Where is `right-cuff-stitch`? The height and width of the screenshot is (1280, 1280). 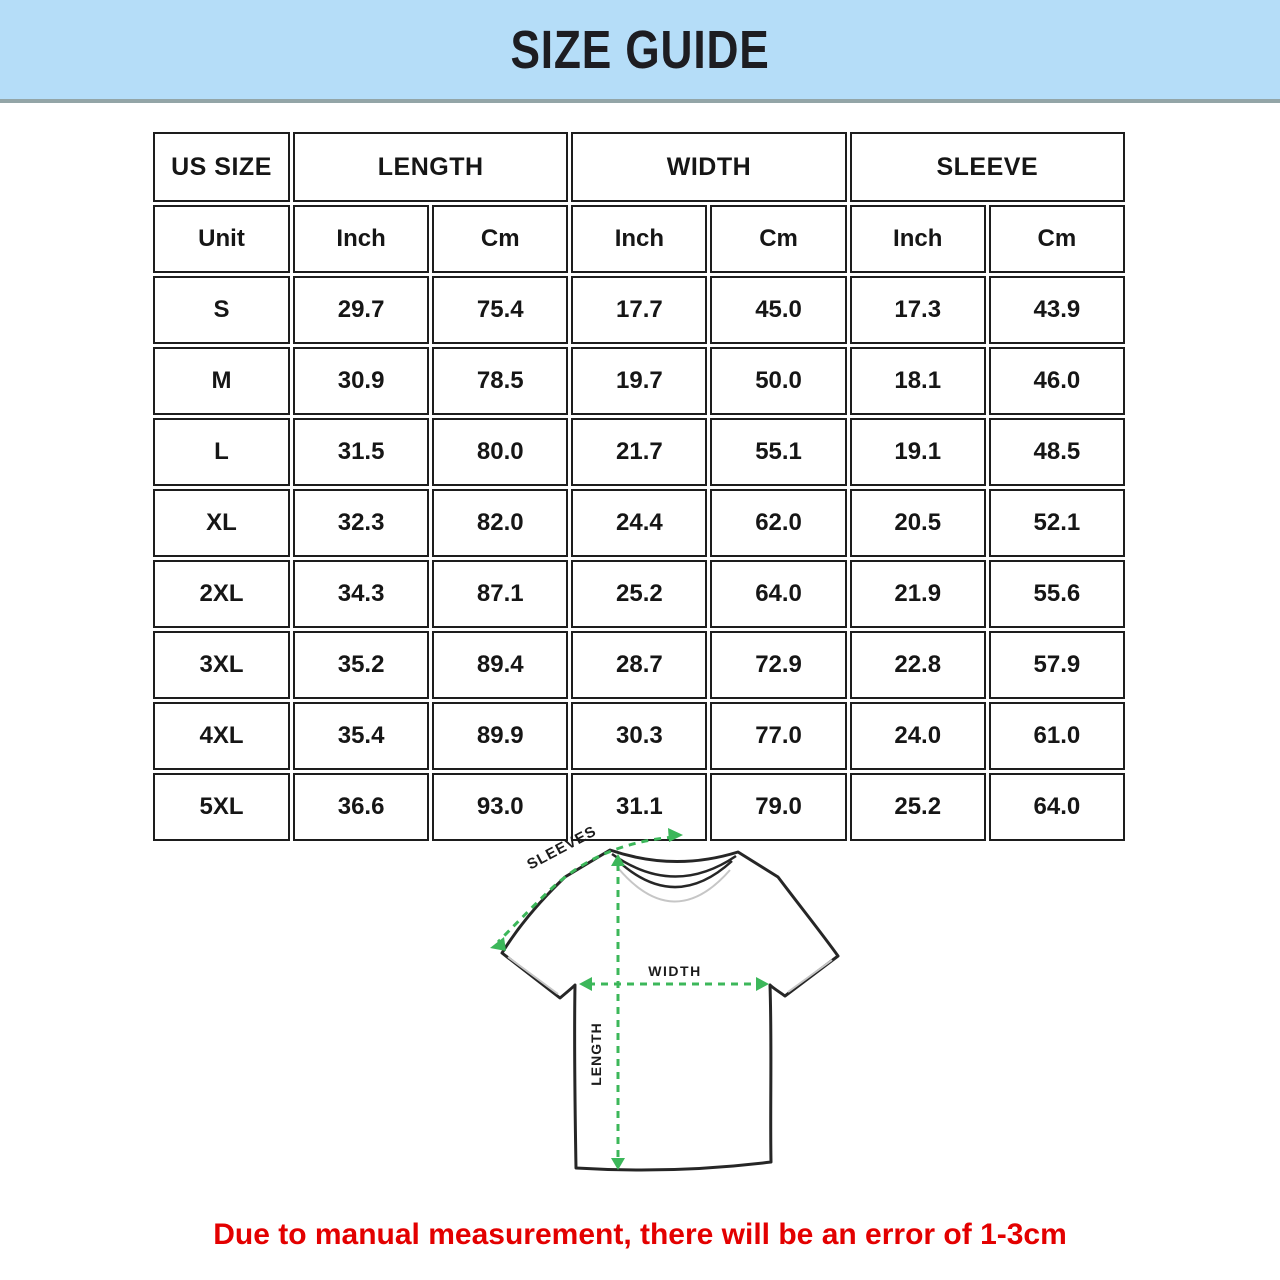 right-cuff-stitch is located at coordinates (810, 976).